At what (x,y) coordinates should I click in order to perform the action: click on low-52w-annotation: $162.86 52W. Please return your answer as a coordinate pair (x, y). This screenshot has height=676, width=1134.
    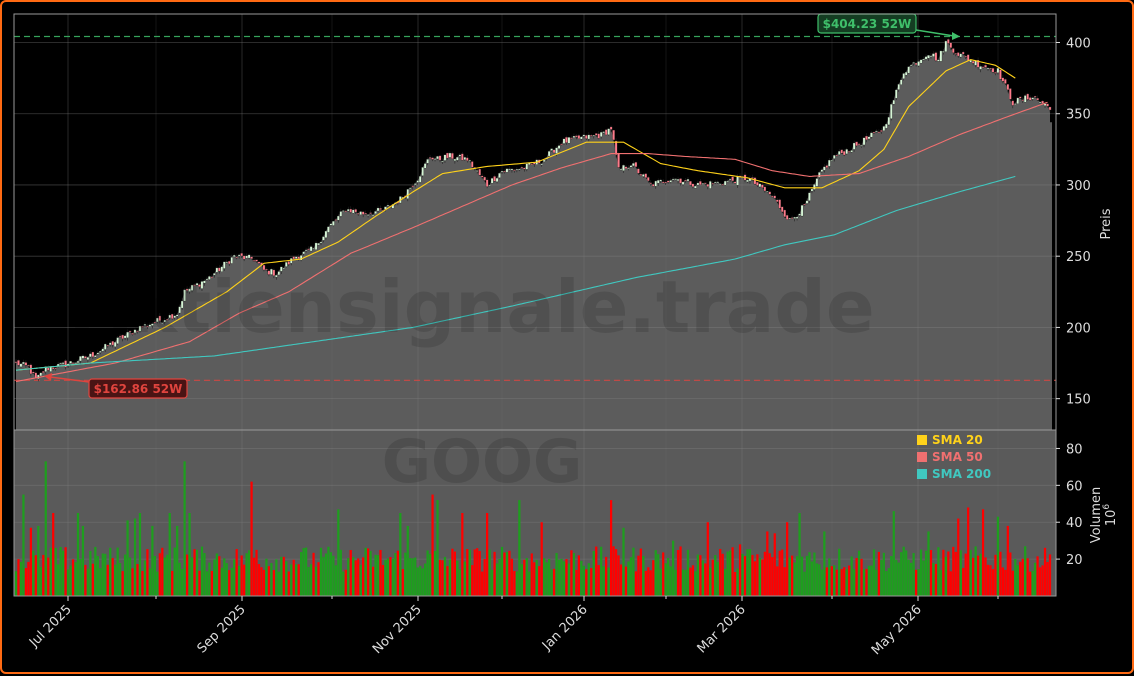
    Looking at the image, I should click on (116, 386).